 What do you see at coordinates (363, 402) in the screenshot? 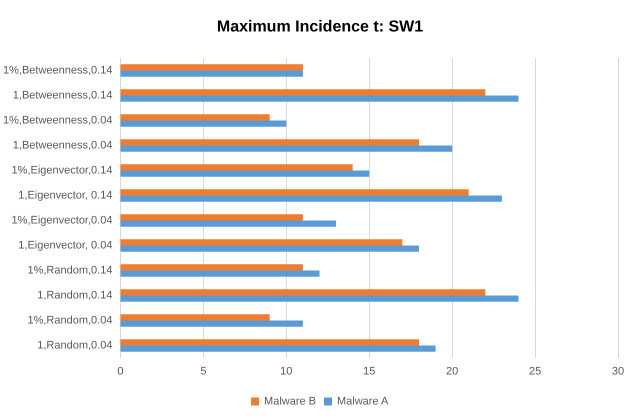
I see `legend-label: Malware A` at bounding box center [363, 402].